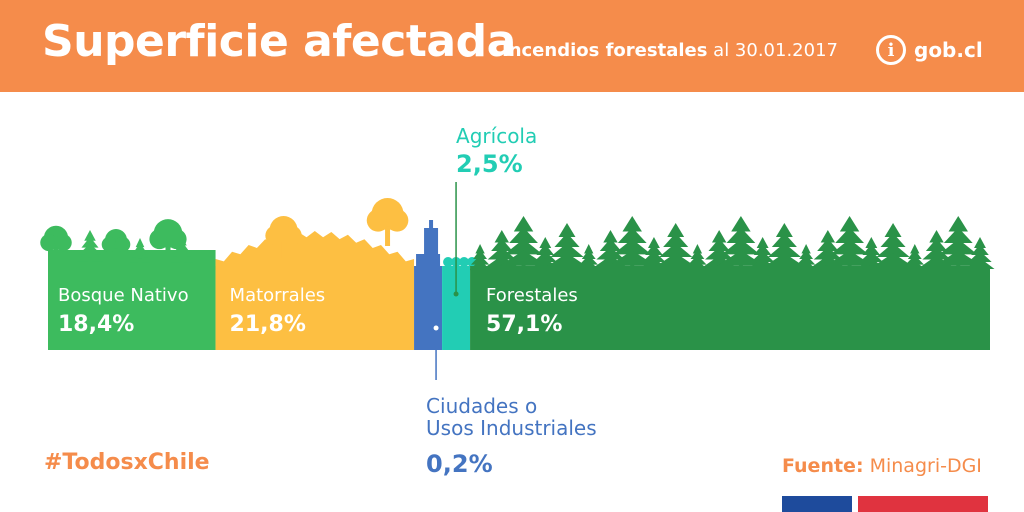  Describe the element at coordinates (388, 236) in the screenshot. I see `shrub-tree-icon-trunk` at that location.